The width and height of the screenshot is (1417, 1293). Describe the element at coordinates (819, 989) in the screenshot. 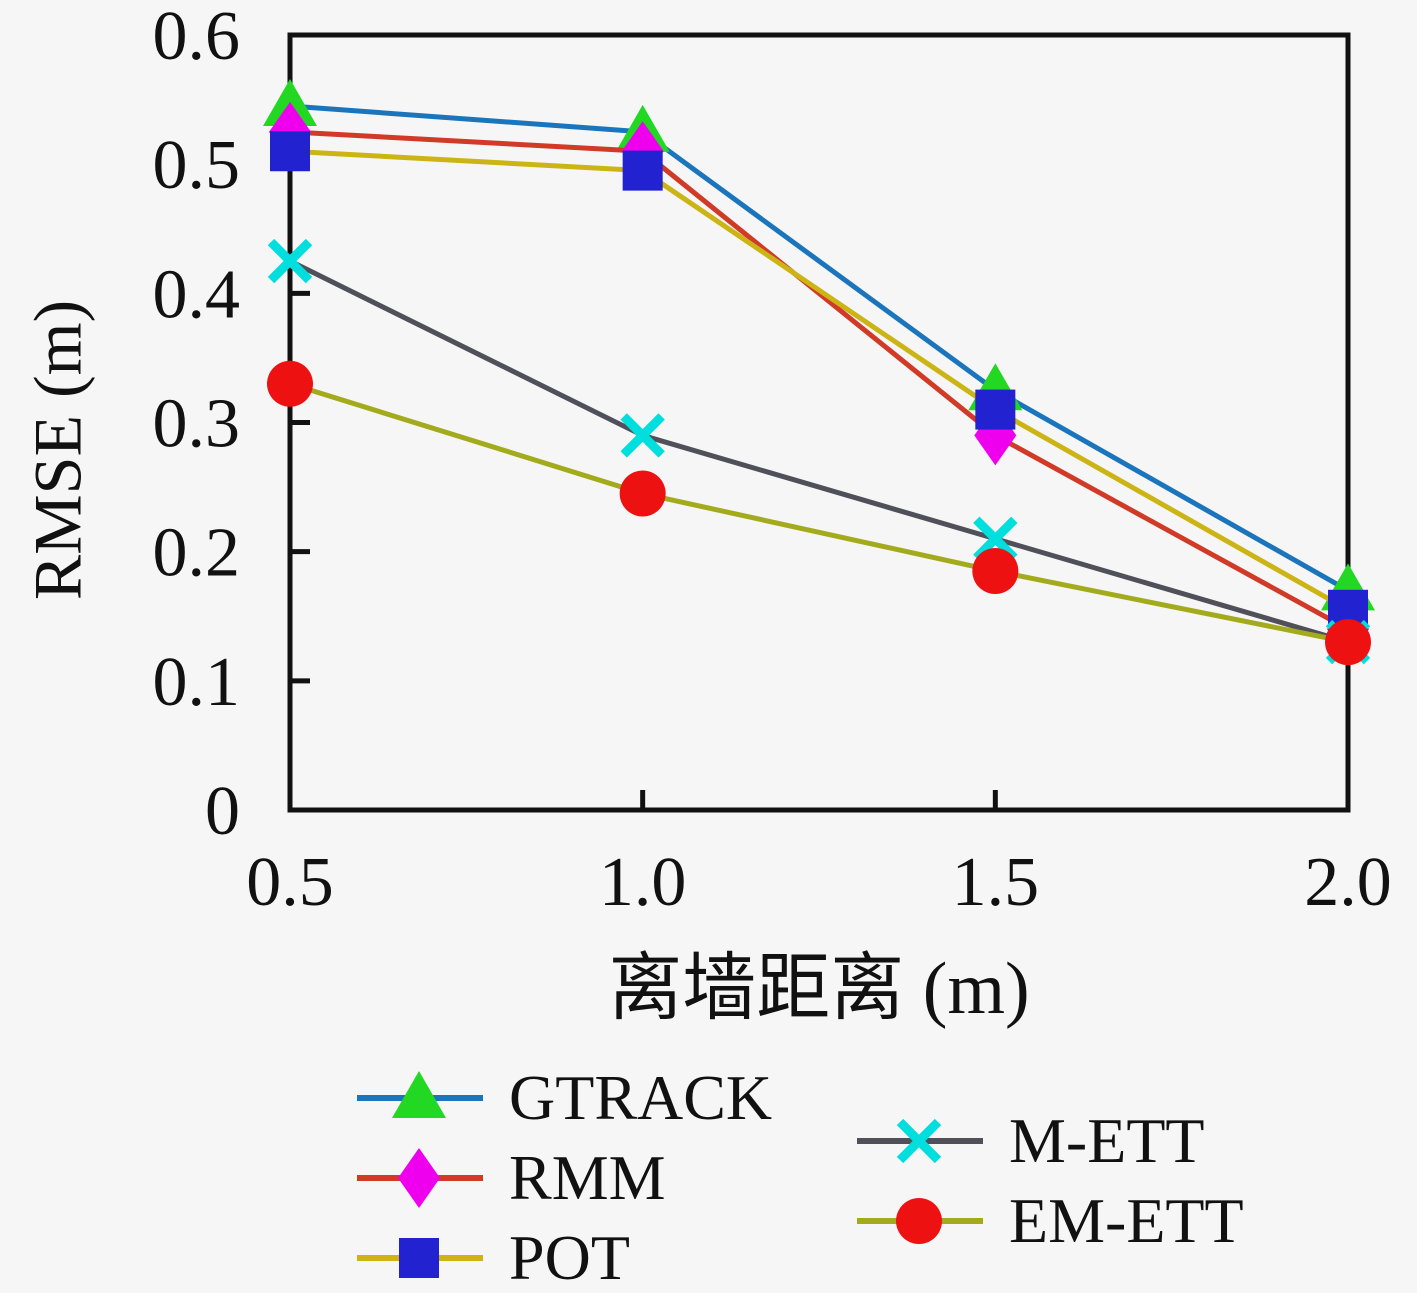

I see `x-axis-title: 离墙距离 (m)` at that location.